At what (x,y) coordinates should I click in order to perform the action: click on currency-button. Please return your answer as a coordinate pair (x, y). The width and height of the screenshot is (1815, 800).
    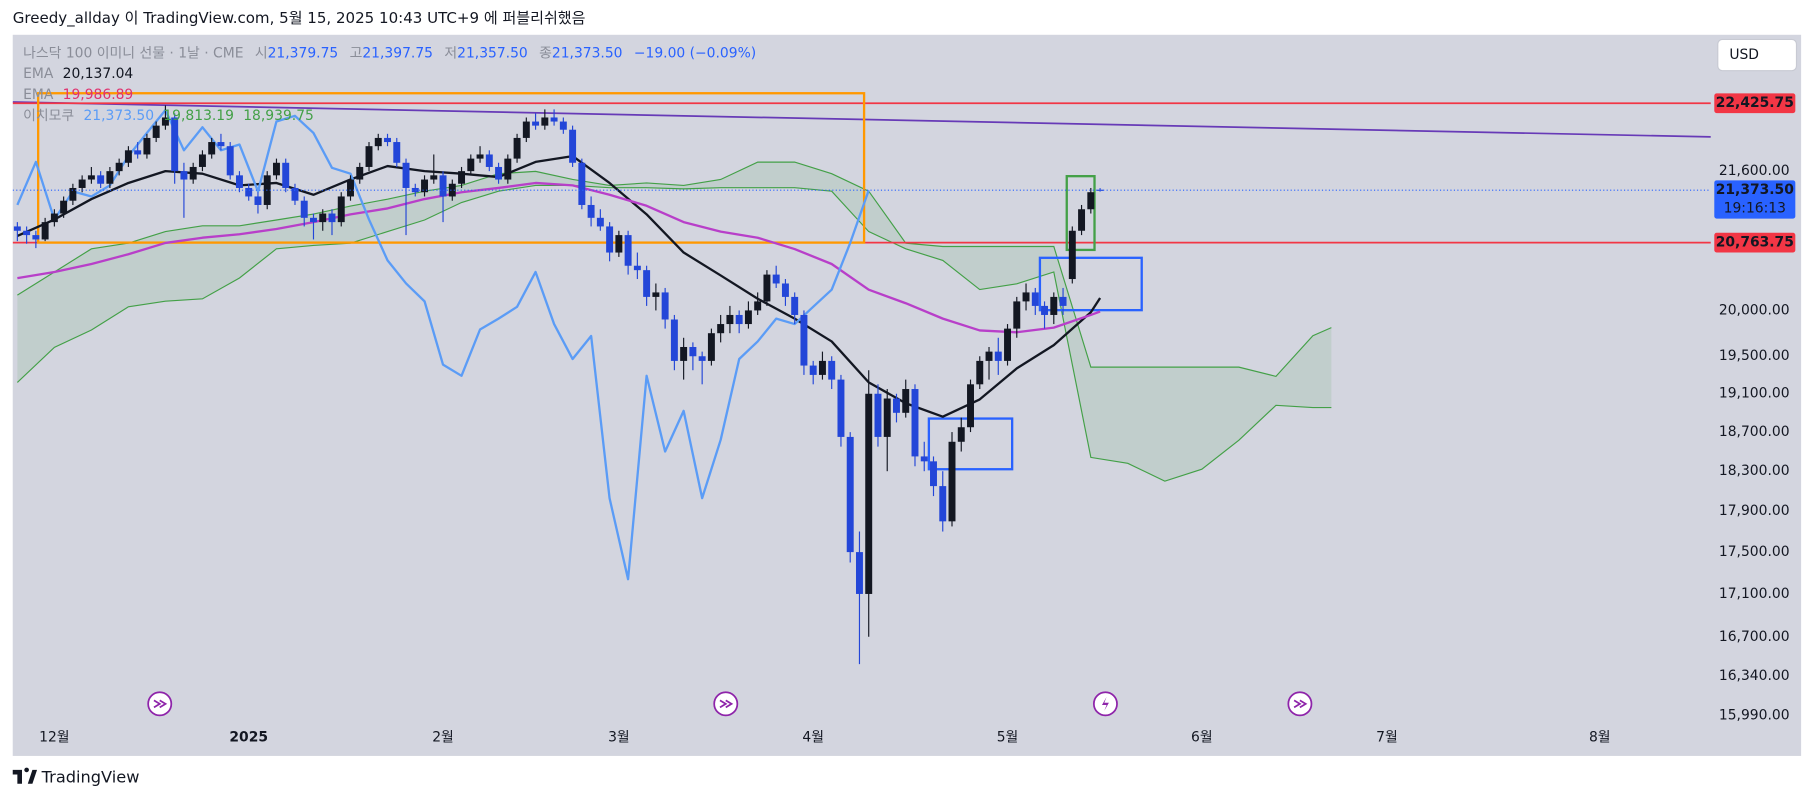
    Looking at the image, I should click on (1757, 55).